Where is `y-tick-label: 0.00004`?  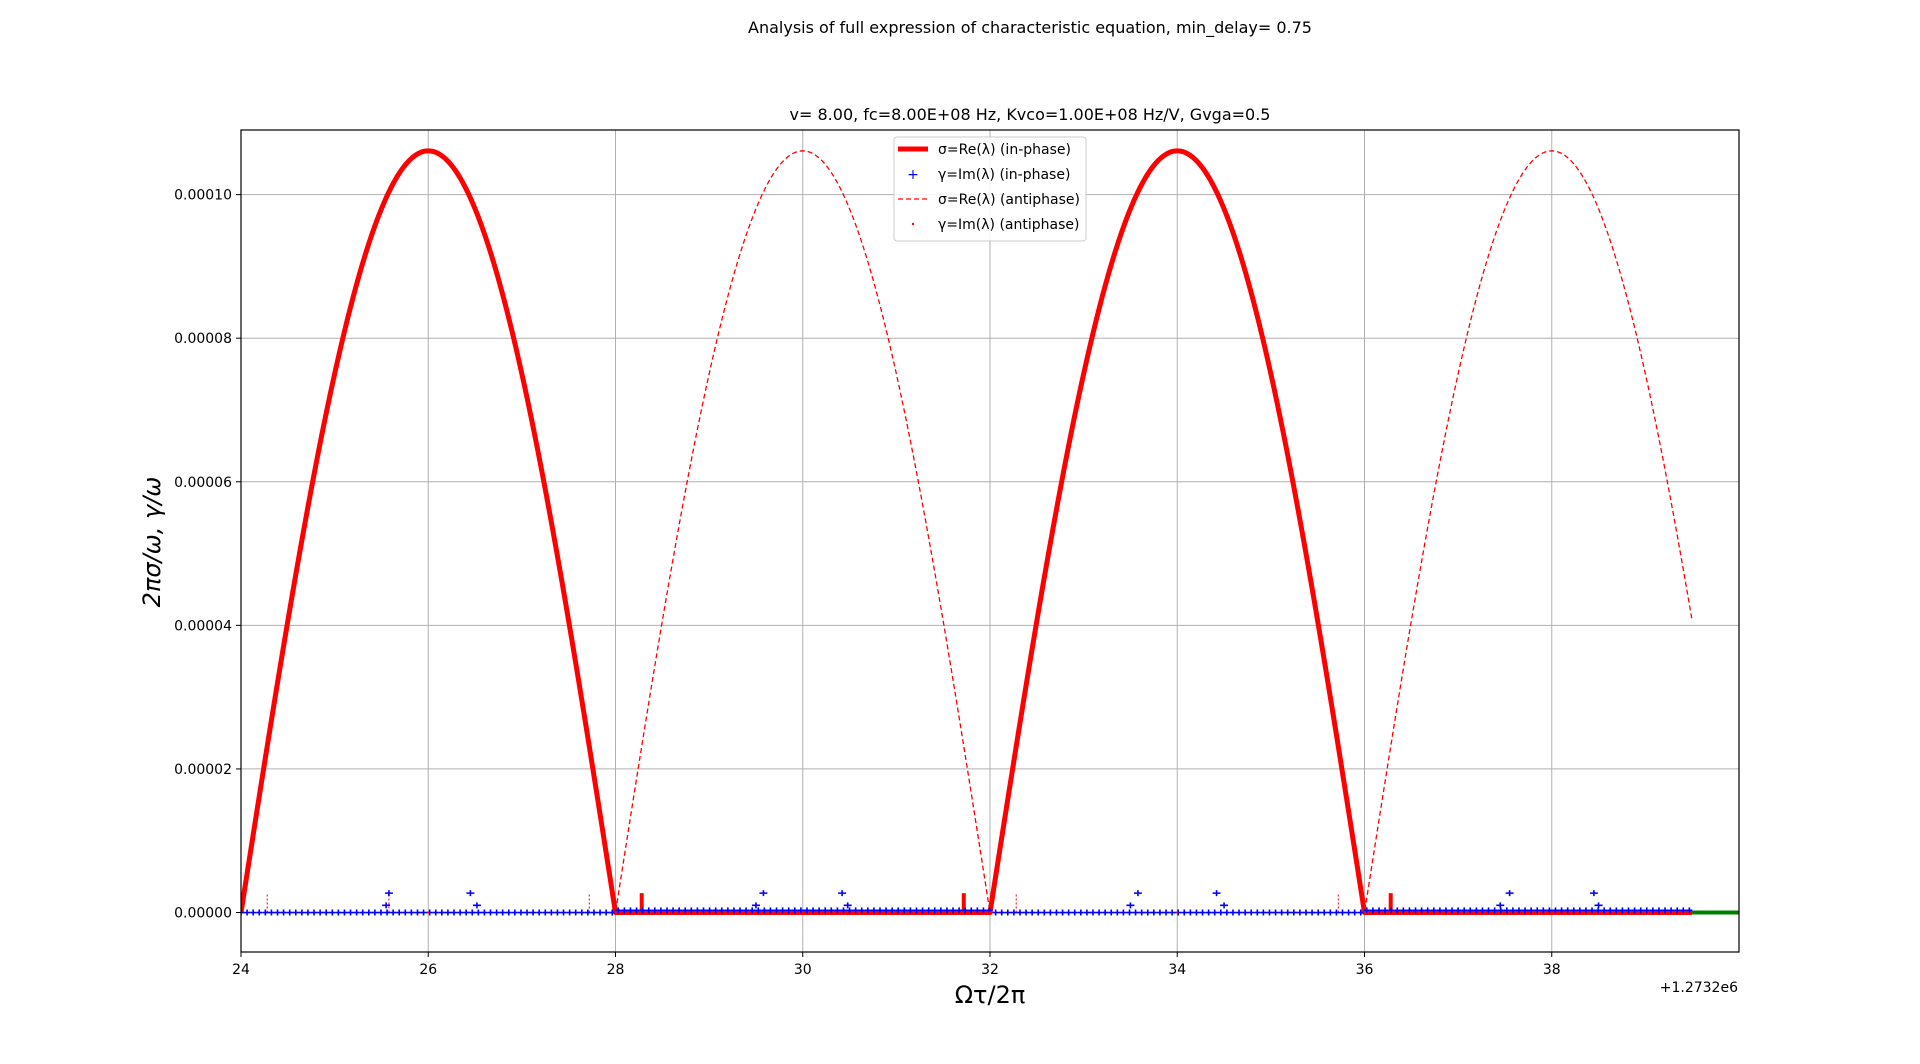
y-tick-label: 0.00004 is located at coordinates (203, 626).